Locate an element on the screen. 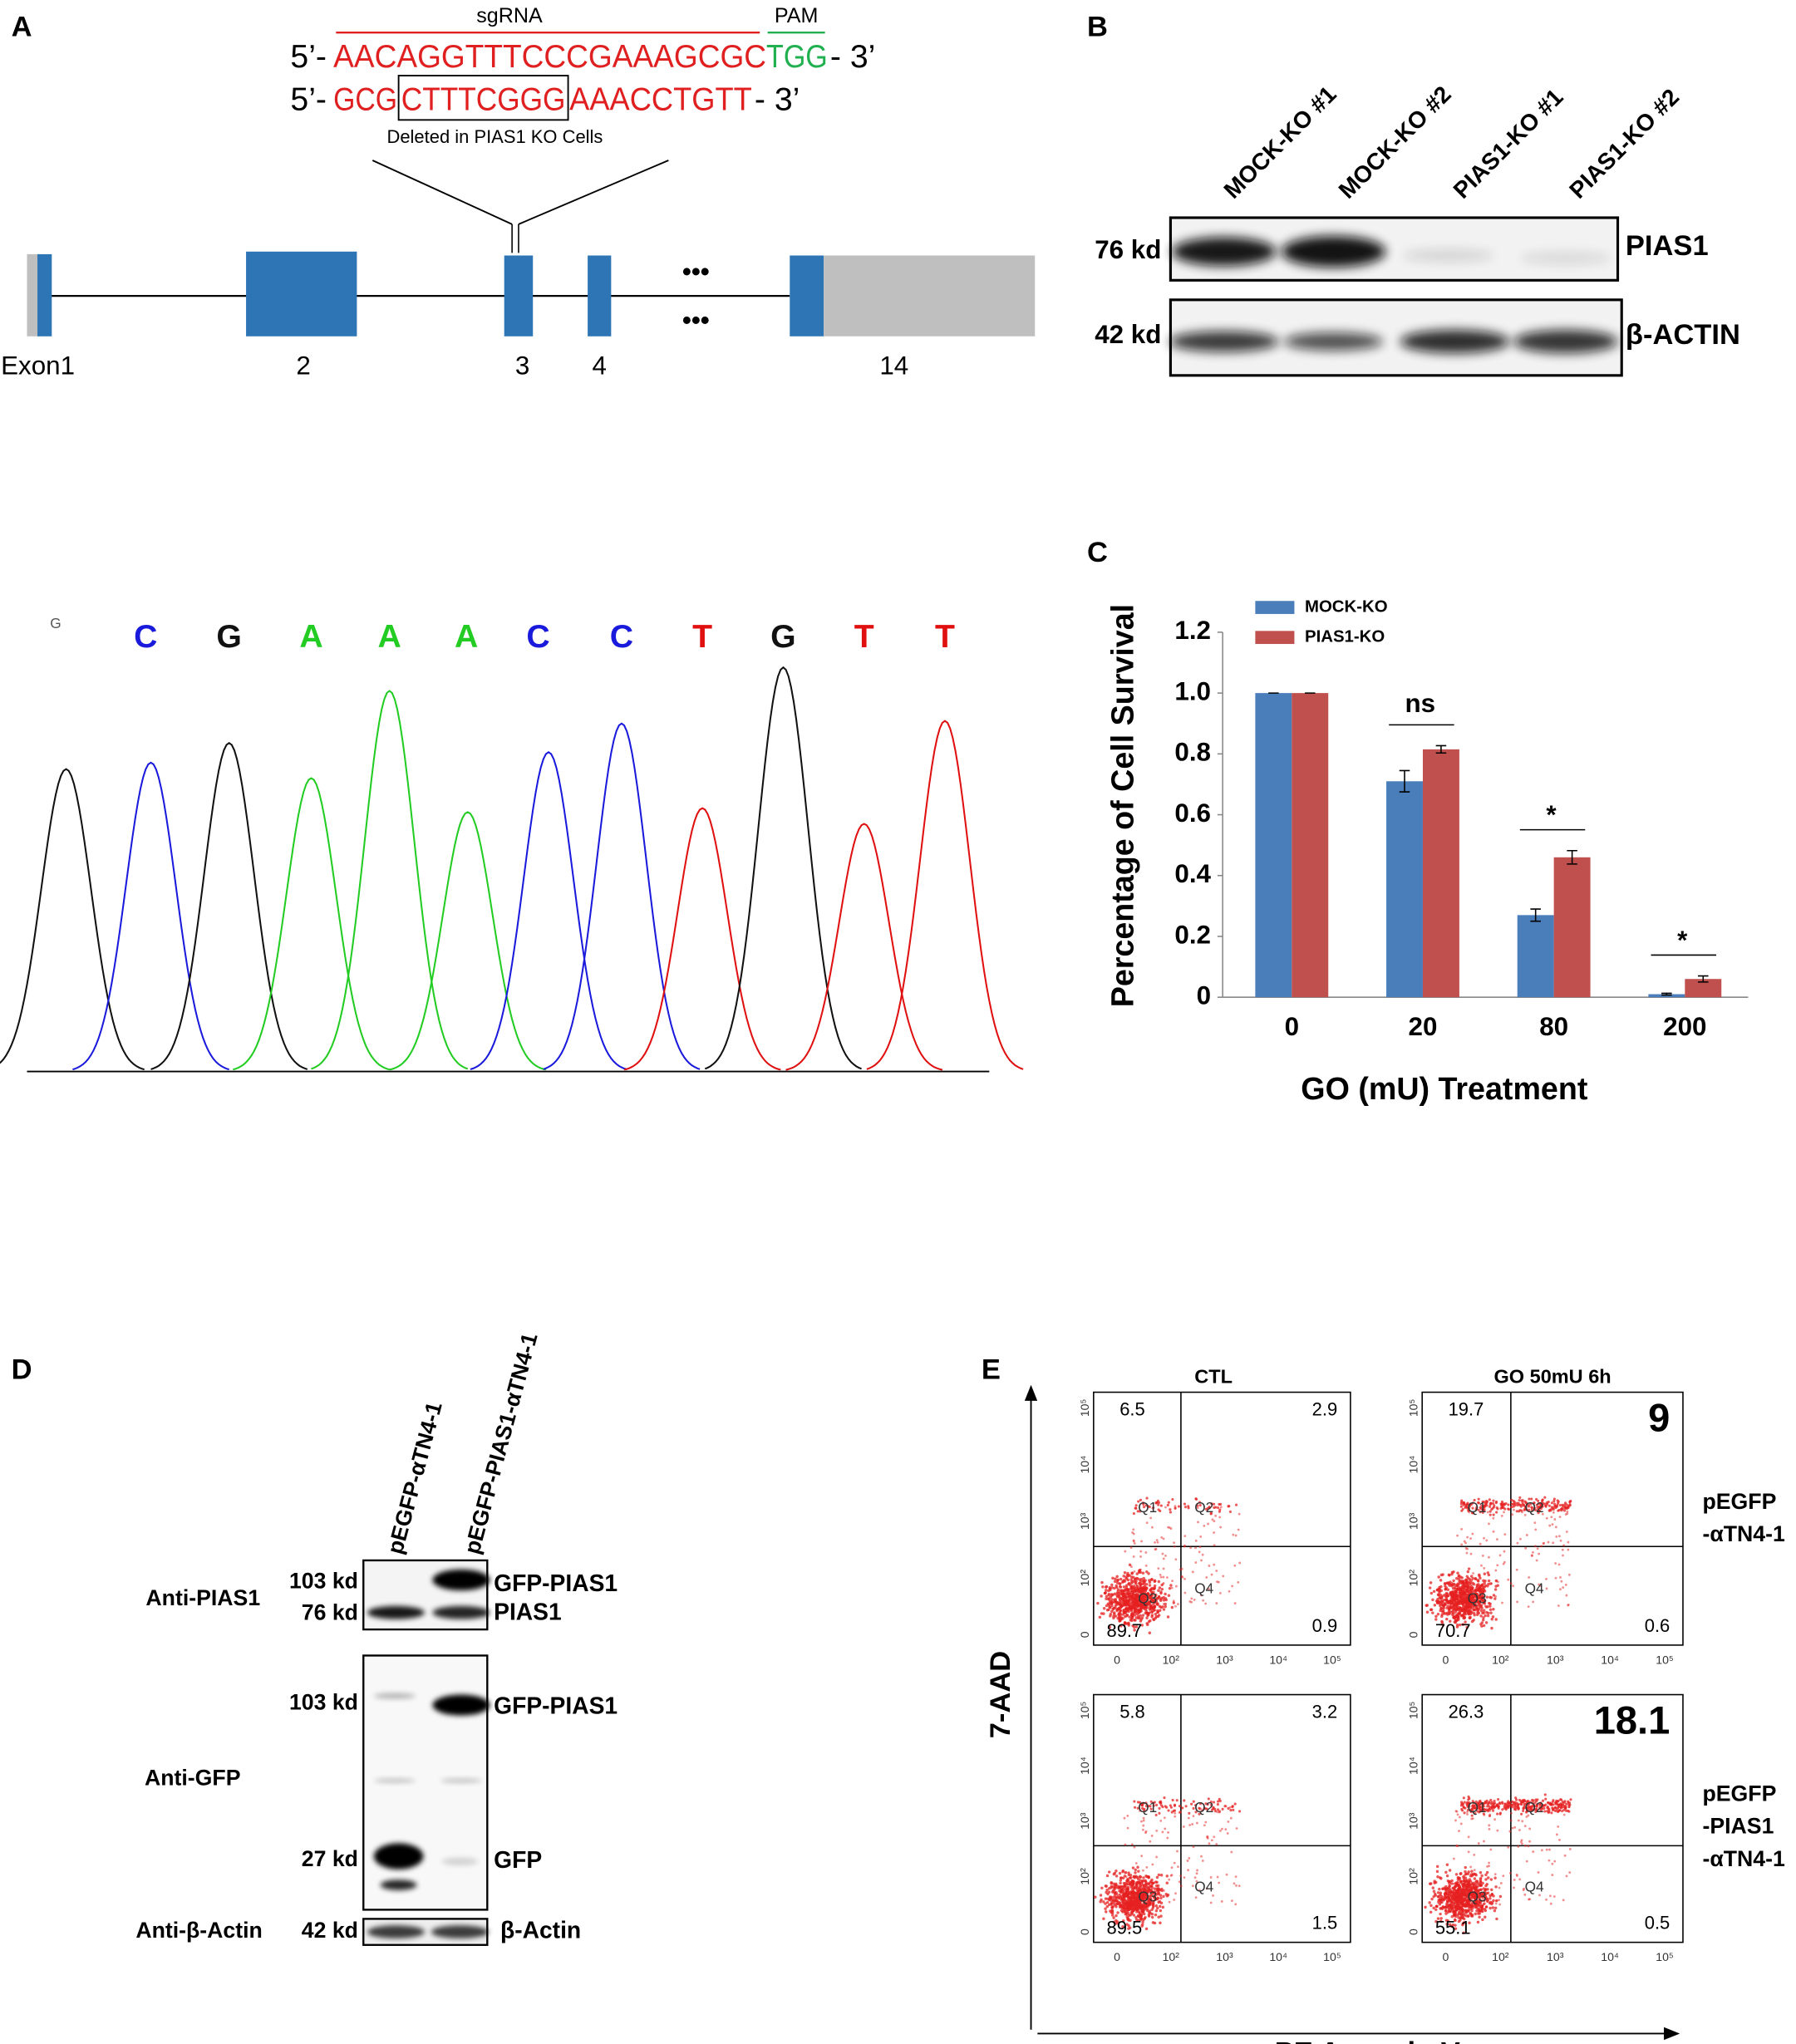 This screenshot has width=1796, height=2044. axis-tick-label: 10² is located at coordinates (1413, 1876).